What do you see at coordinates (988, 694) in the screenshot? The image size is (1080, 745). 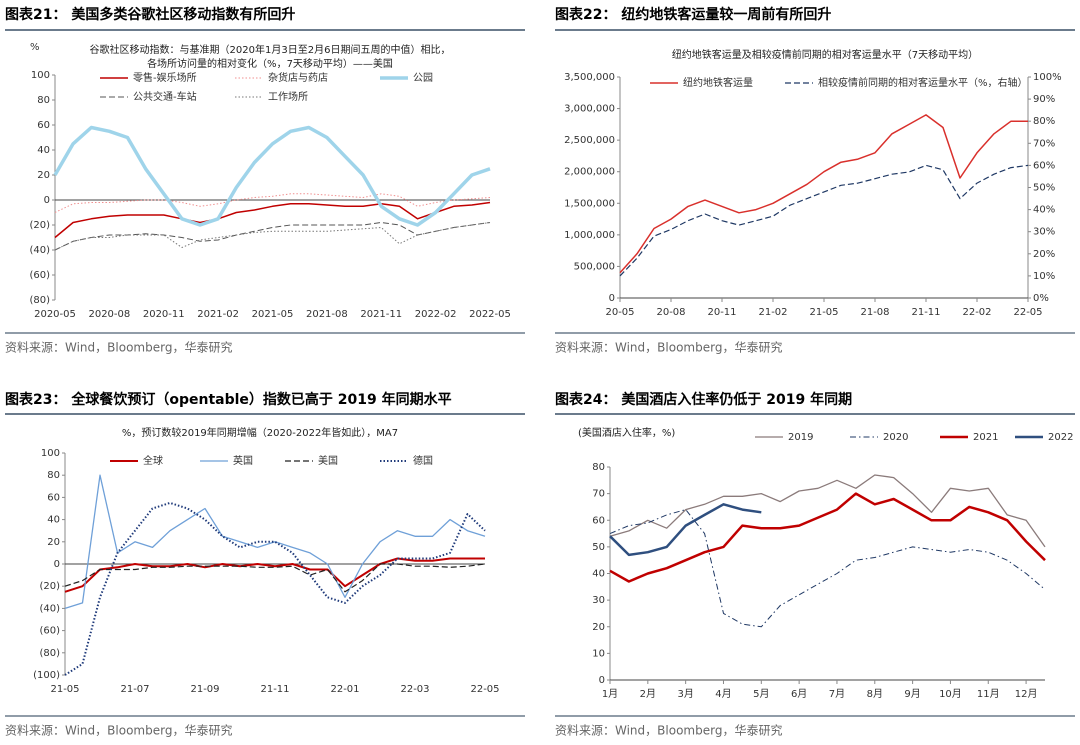 I see `x-tick-label: 11月` at bounding box center [988, 694].